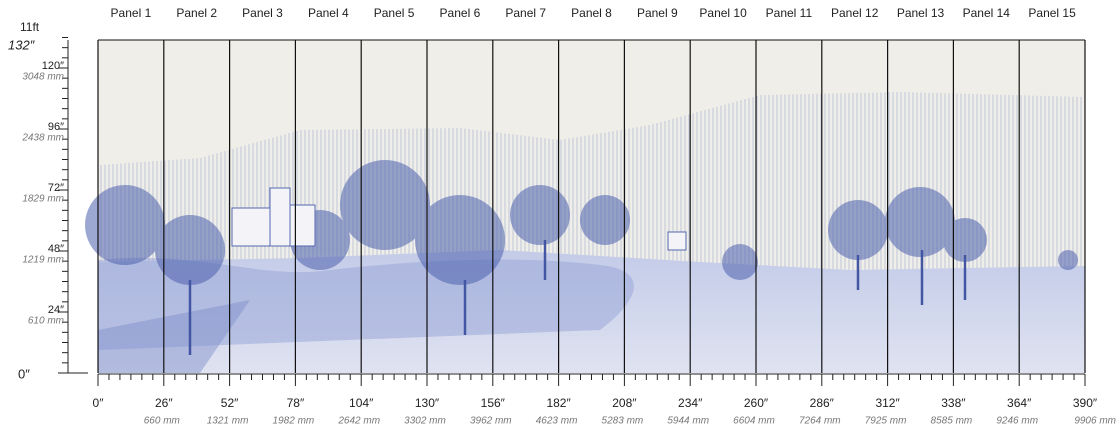 The width and height of the screenshot is (1120, 437). I want to click on panel-label: Panel 6, so click(460, 13).